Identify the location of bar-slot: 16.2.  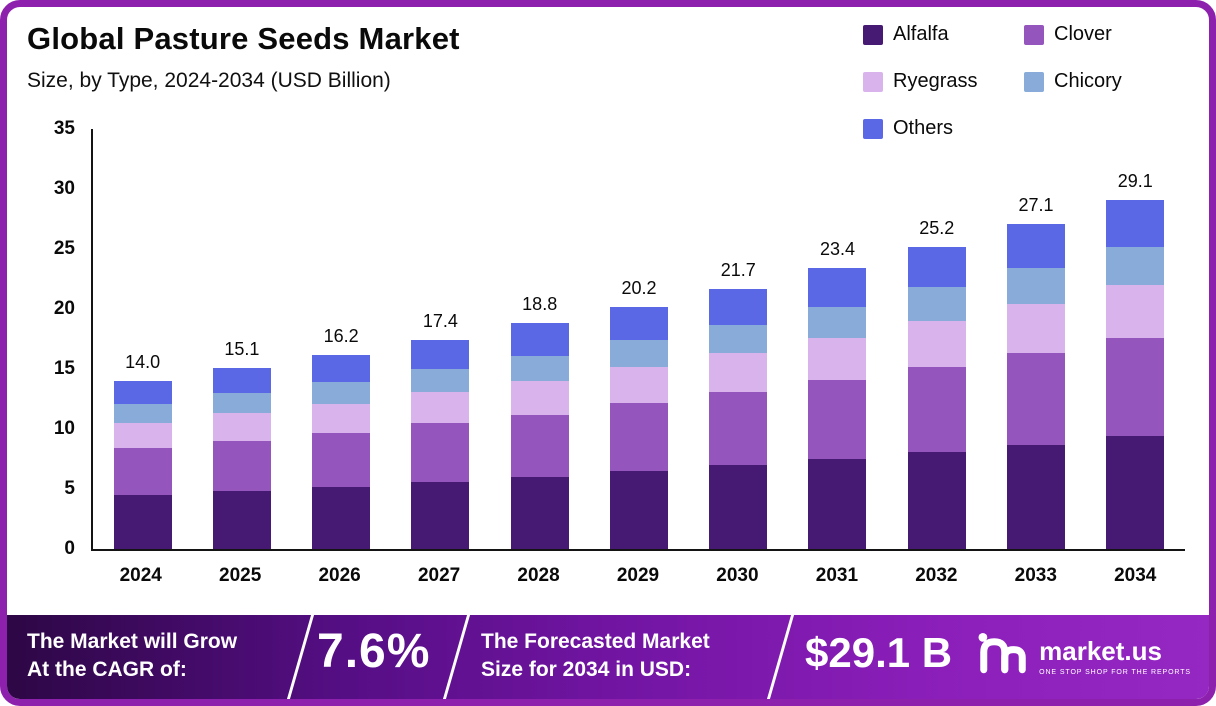
(341, 339).